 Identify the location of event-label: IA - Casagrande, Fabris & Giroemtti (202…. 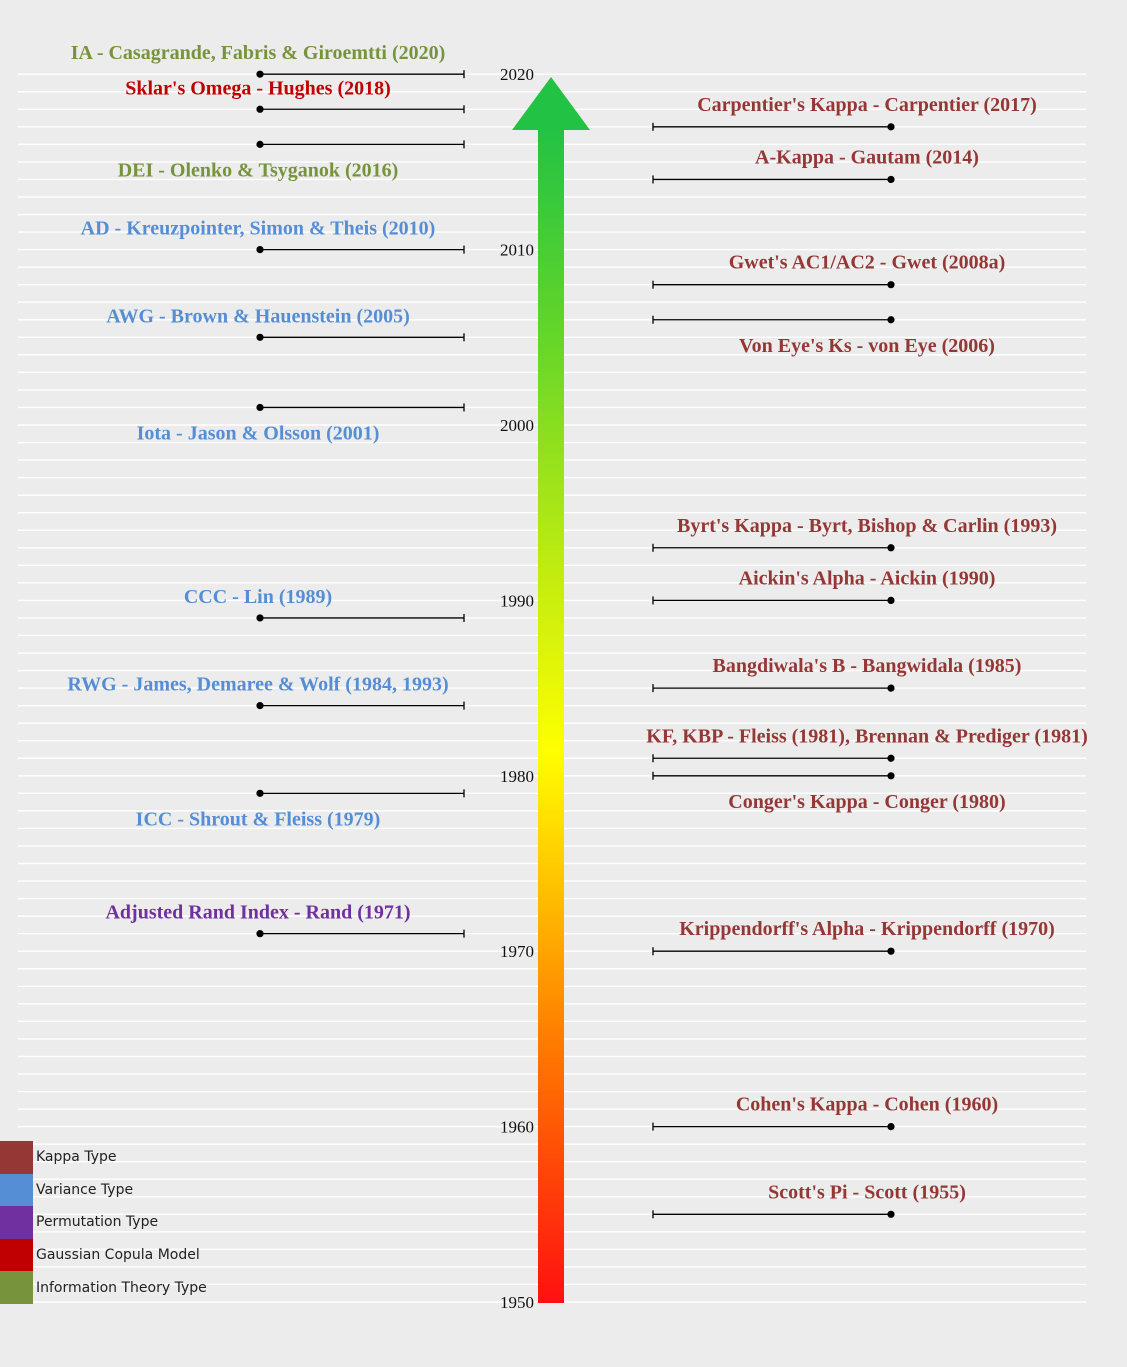
(258, 53).